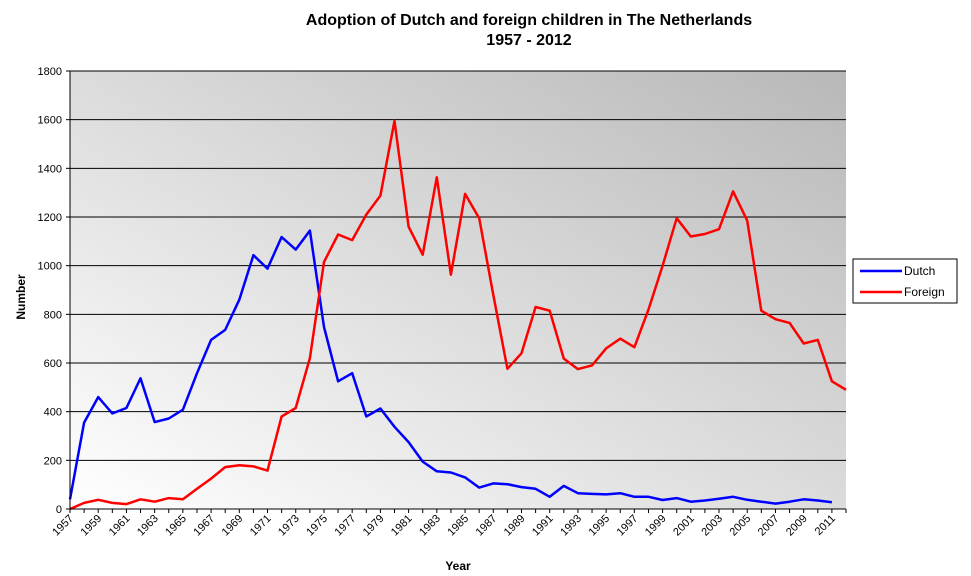 The width and height of the screenshot is (971, 576). I want to click on x-tick-label: 1971, so click(261, 526).